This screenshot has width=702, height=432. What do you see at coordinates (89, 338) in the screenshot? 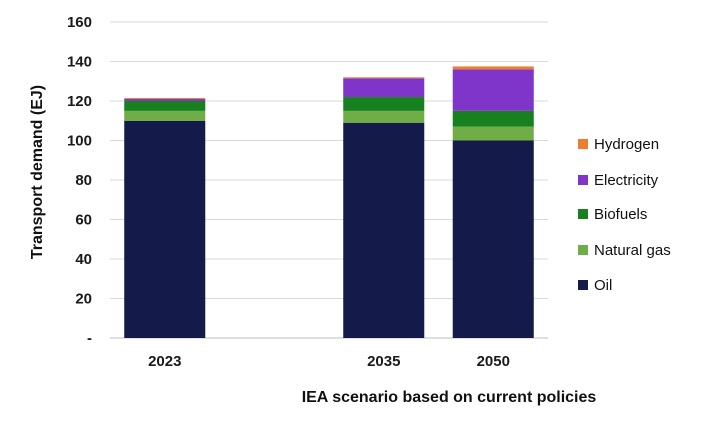
I see `y-tick-label: -` at bounding box center [89, 338].